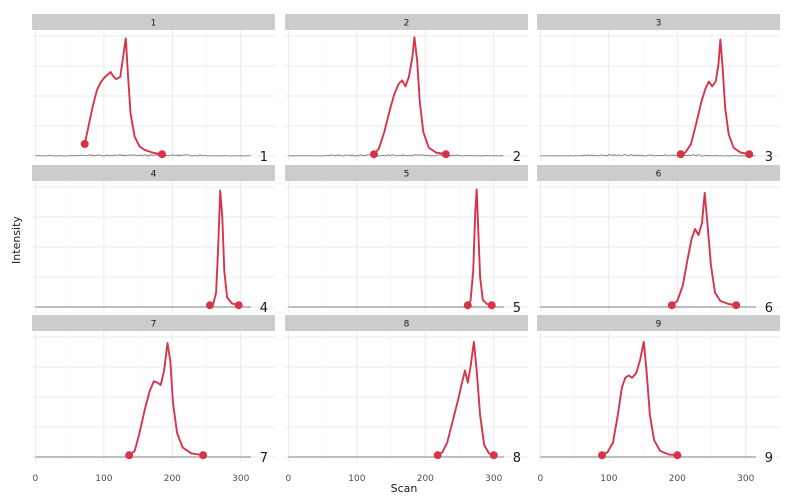 This screenshot has width=792, height=504. Describe the element at coordinates (406, 390) in the screenshot. I see `facet-panel-8: 88` at that location.